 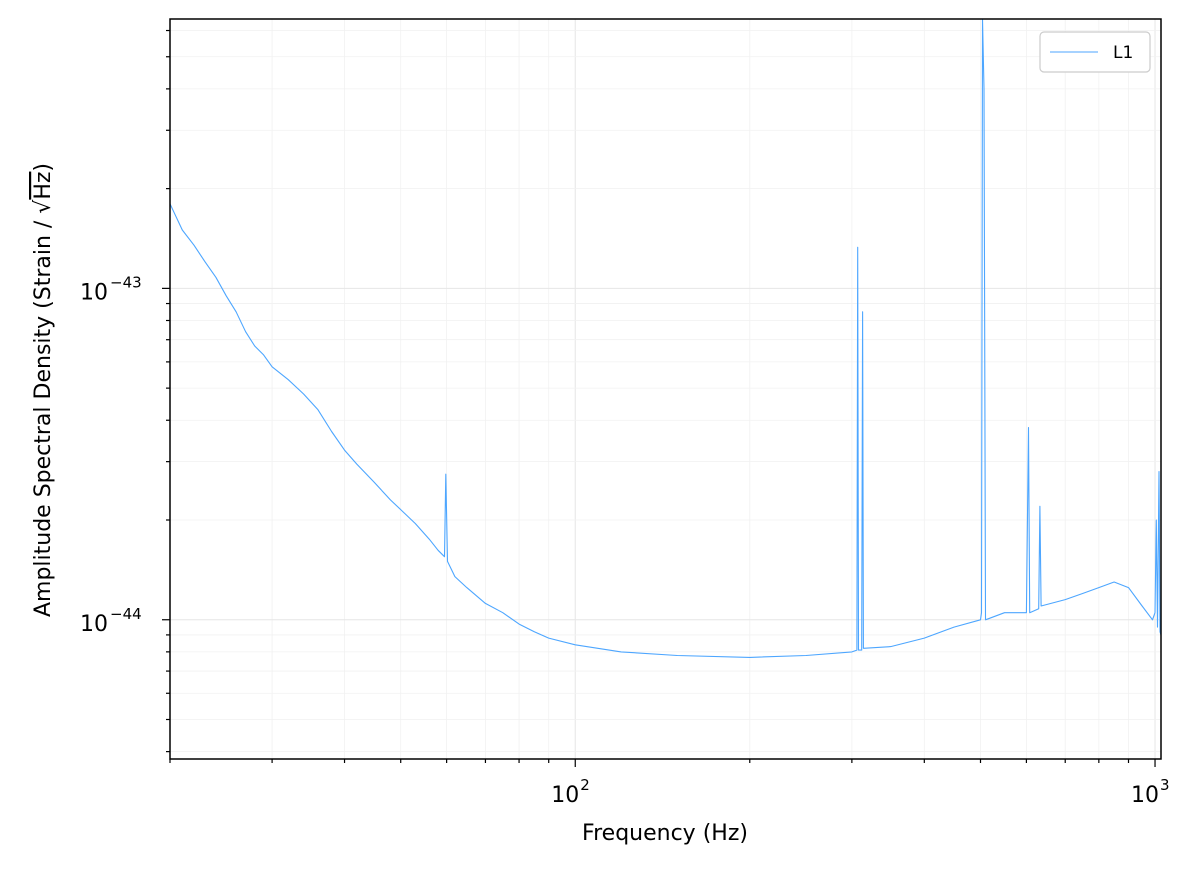 I want to click on x-axis-label: Frequency (Hz), so click(x=665, y=833).